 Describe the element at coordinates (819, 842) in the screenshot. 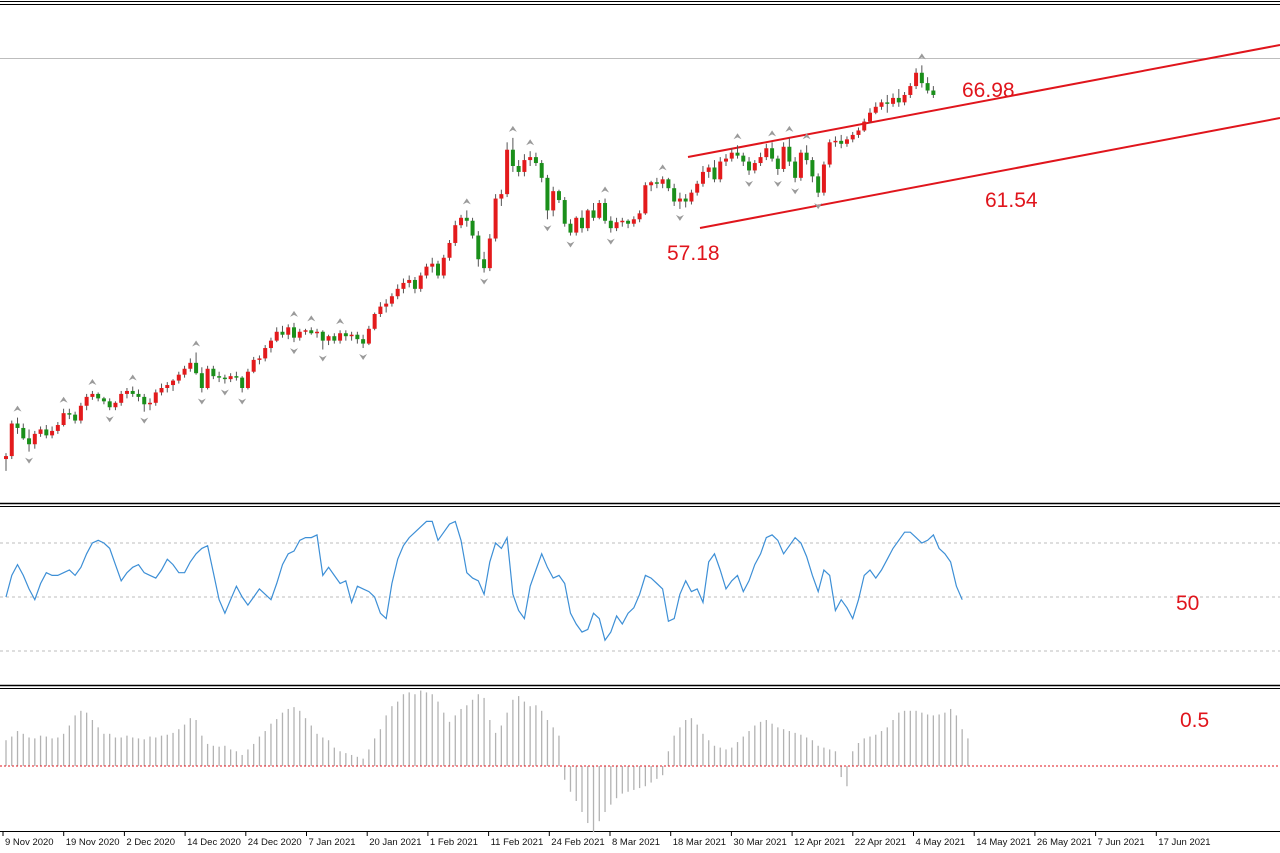

I see `date-tick-label: 12 Apr 2021` at that location.